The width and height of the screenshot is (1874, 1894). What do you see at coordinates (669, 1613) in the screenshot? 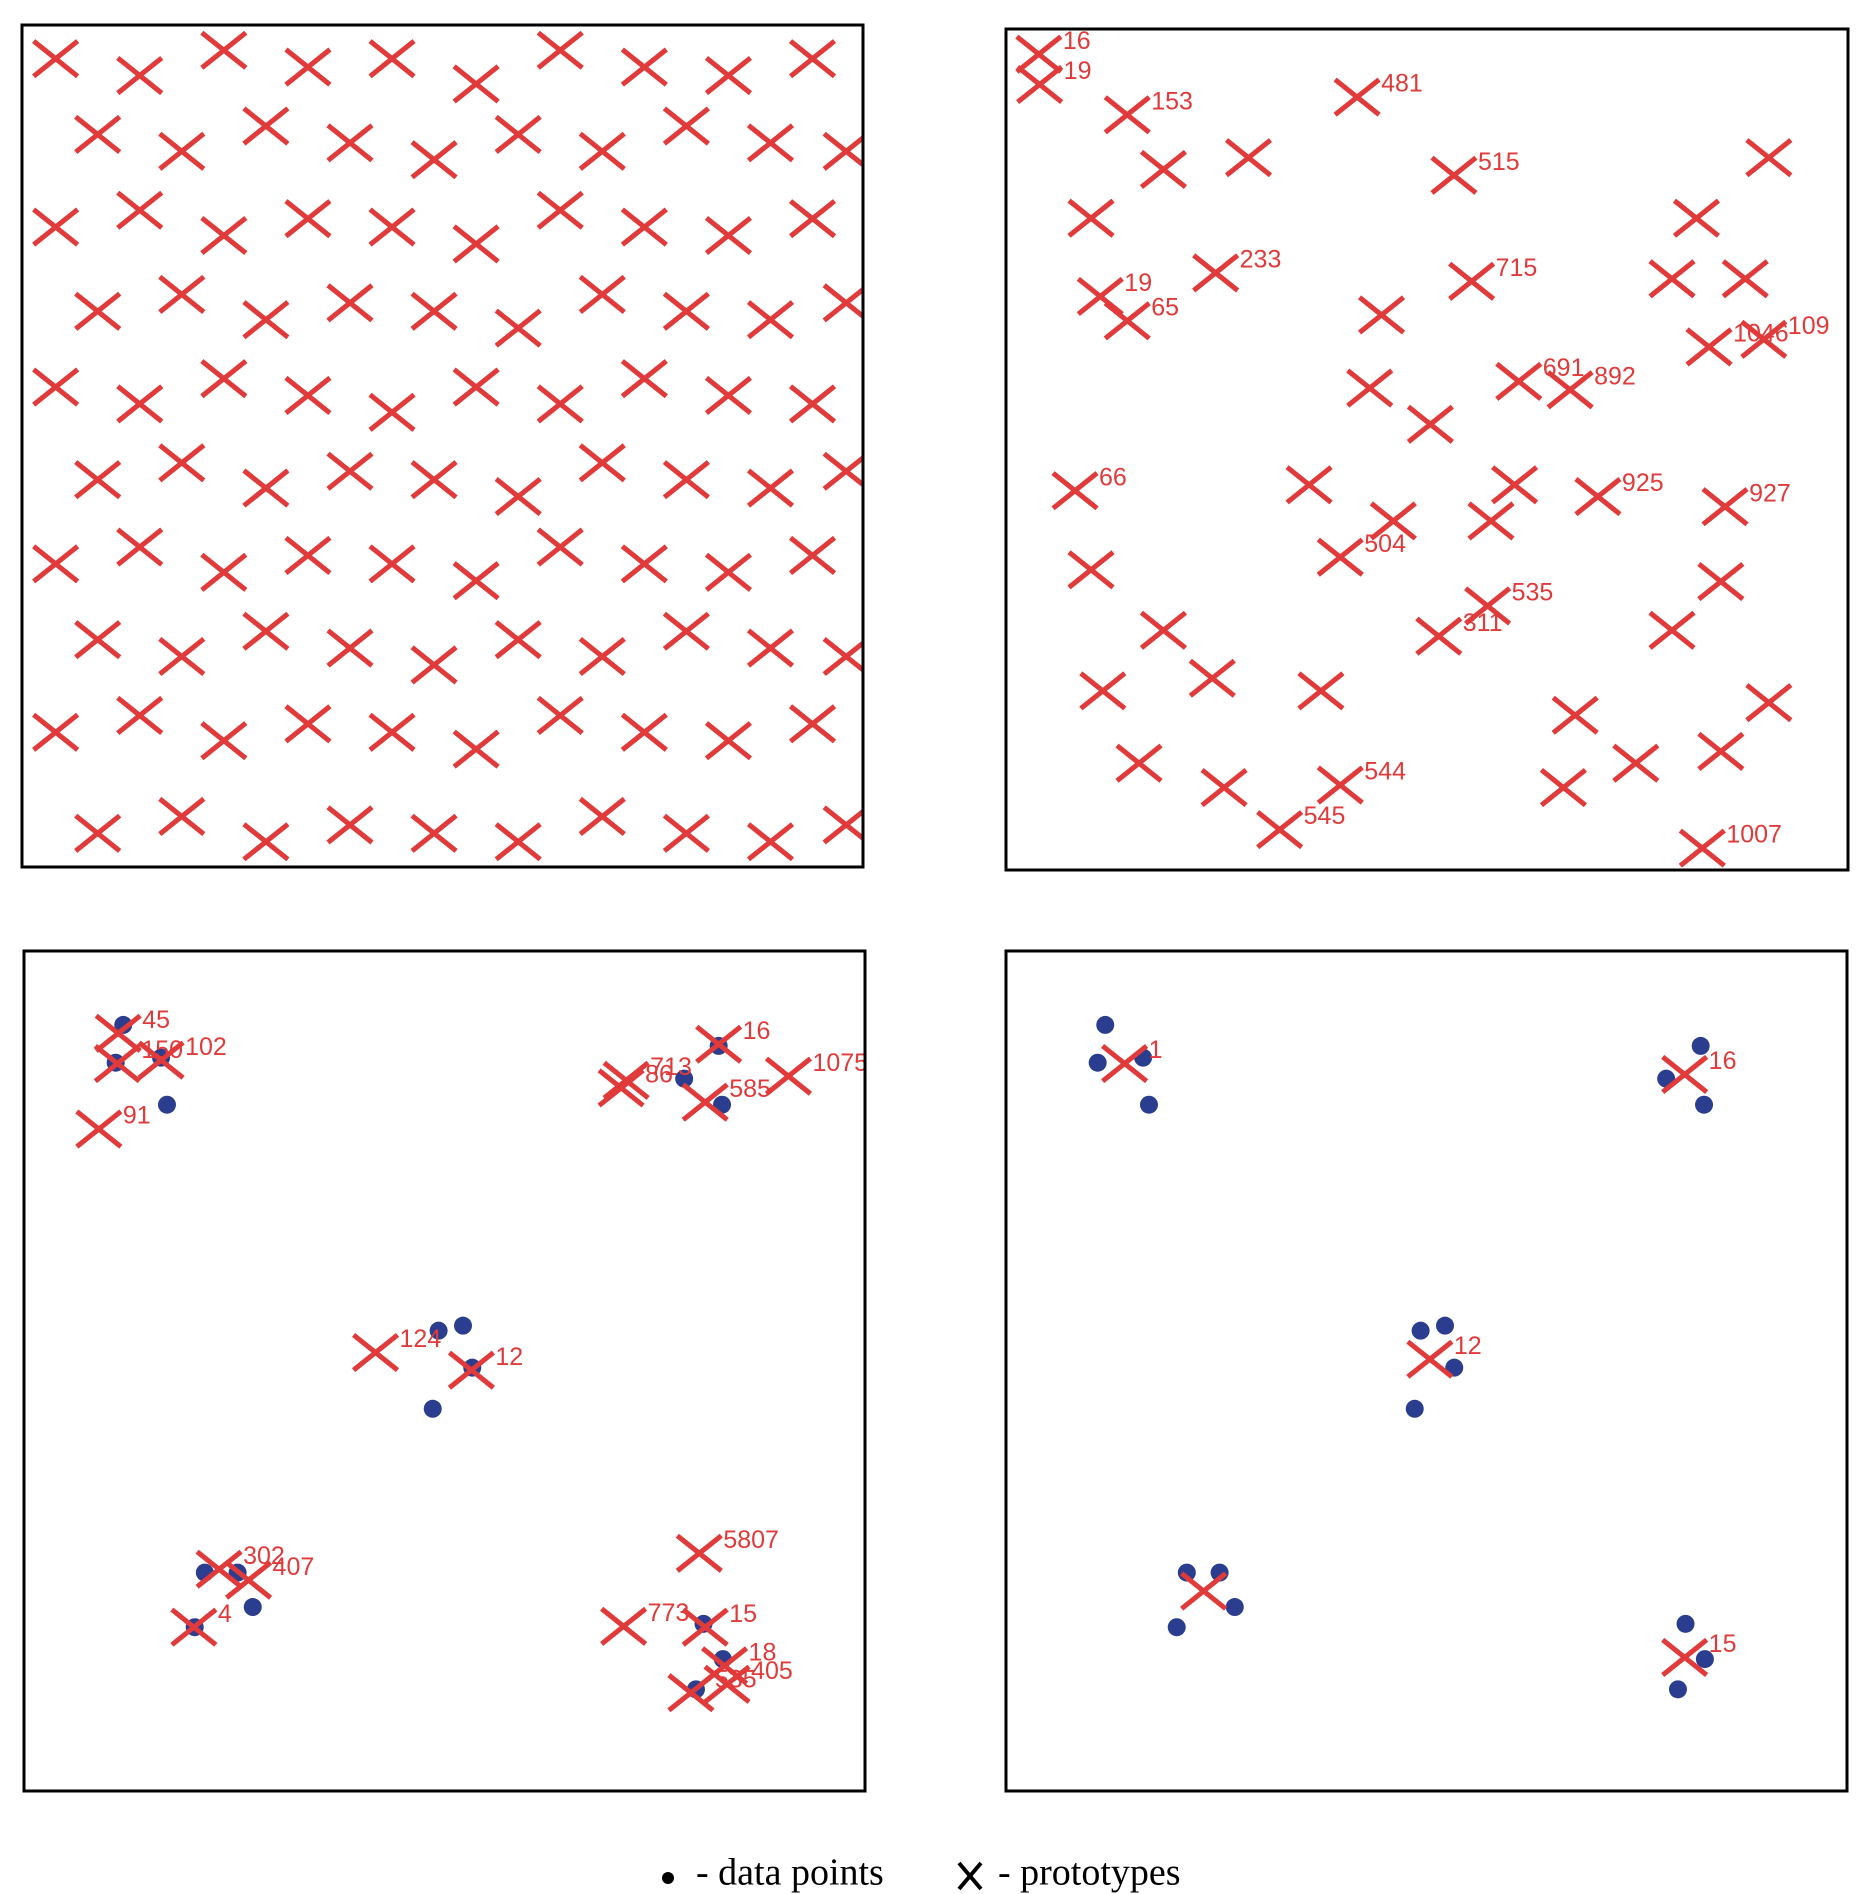
I see `prototype-label: 773` at bounding box center [669, 1613].